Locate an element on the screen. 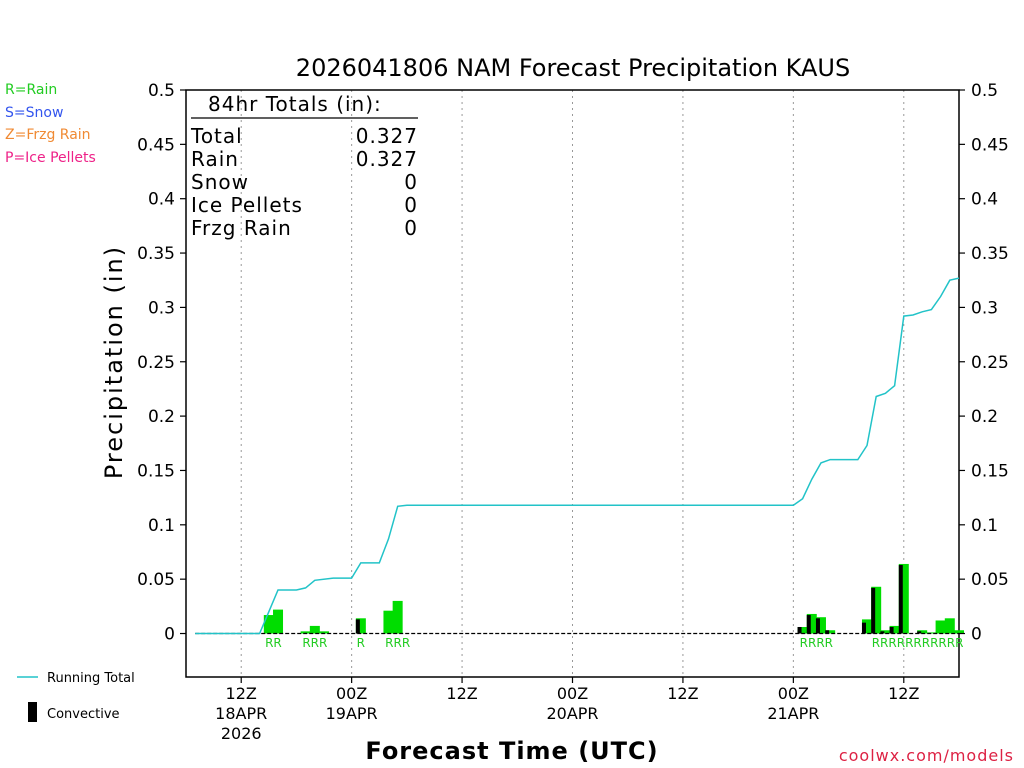 This screenshot has height=768, width=1024. y-tick-label: 0.15 is located at coordinates (156, 471).